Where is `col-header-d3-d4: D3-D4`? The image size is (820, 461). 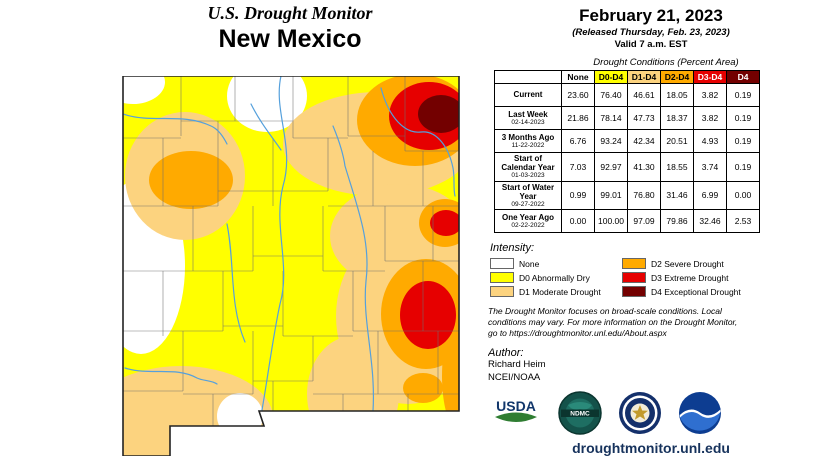
col-header-d3-d4: D3-D4 is located at coordinates (710, 77).